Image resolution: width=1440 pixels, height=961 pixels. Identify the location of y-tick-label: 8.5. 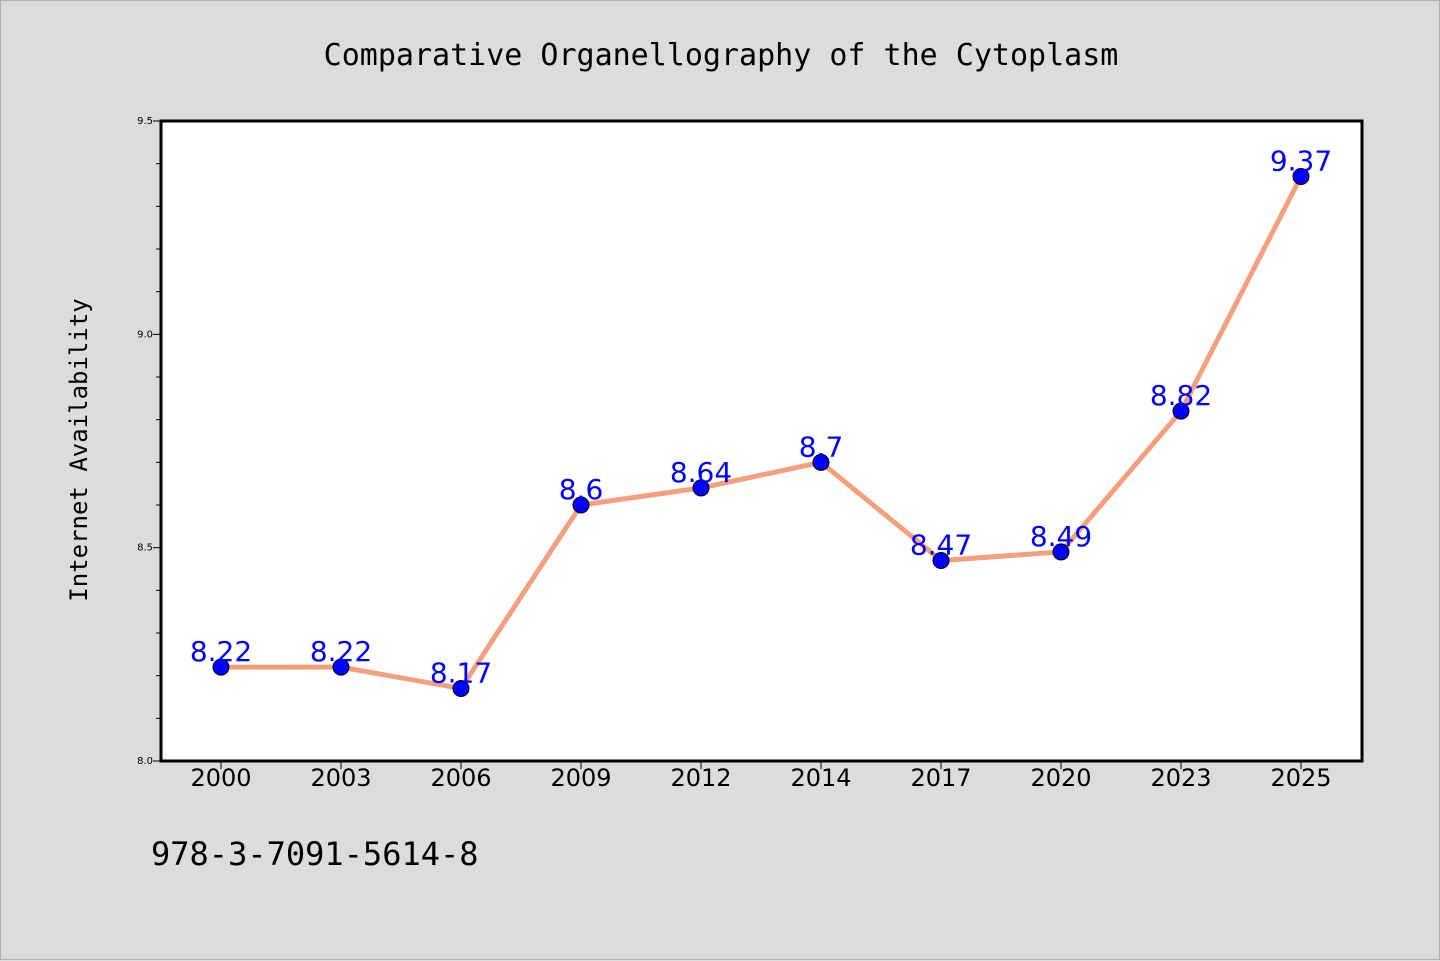
(145, 548).